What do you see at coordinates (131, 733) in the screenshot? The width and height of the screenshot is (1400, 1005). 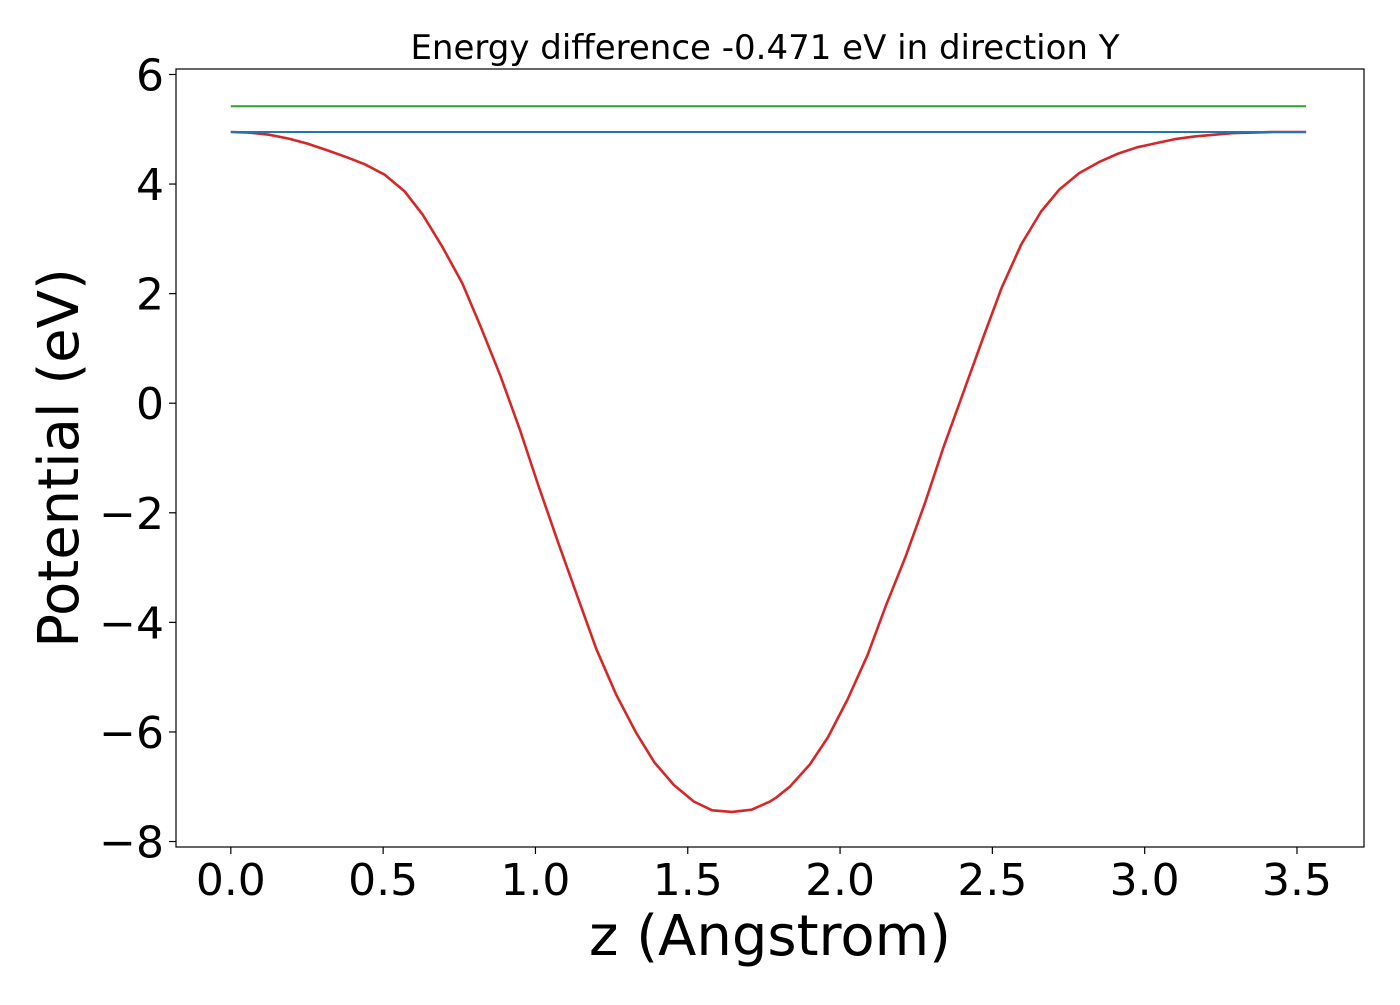 I see `y-tick-label: −6` at bounding box center [131, 733].